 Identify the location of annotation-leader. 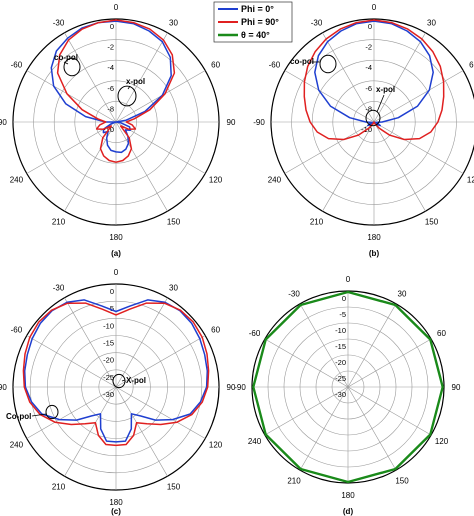
(39, 415).